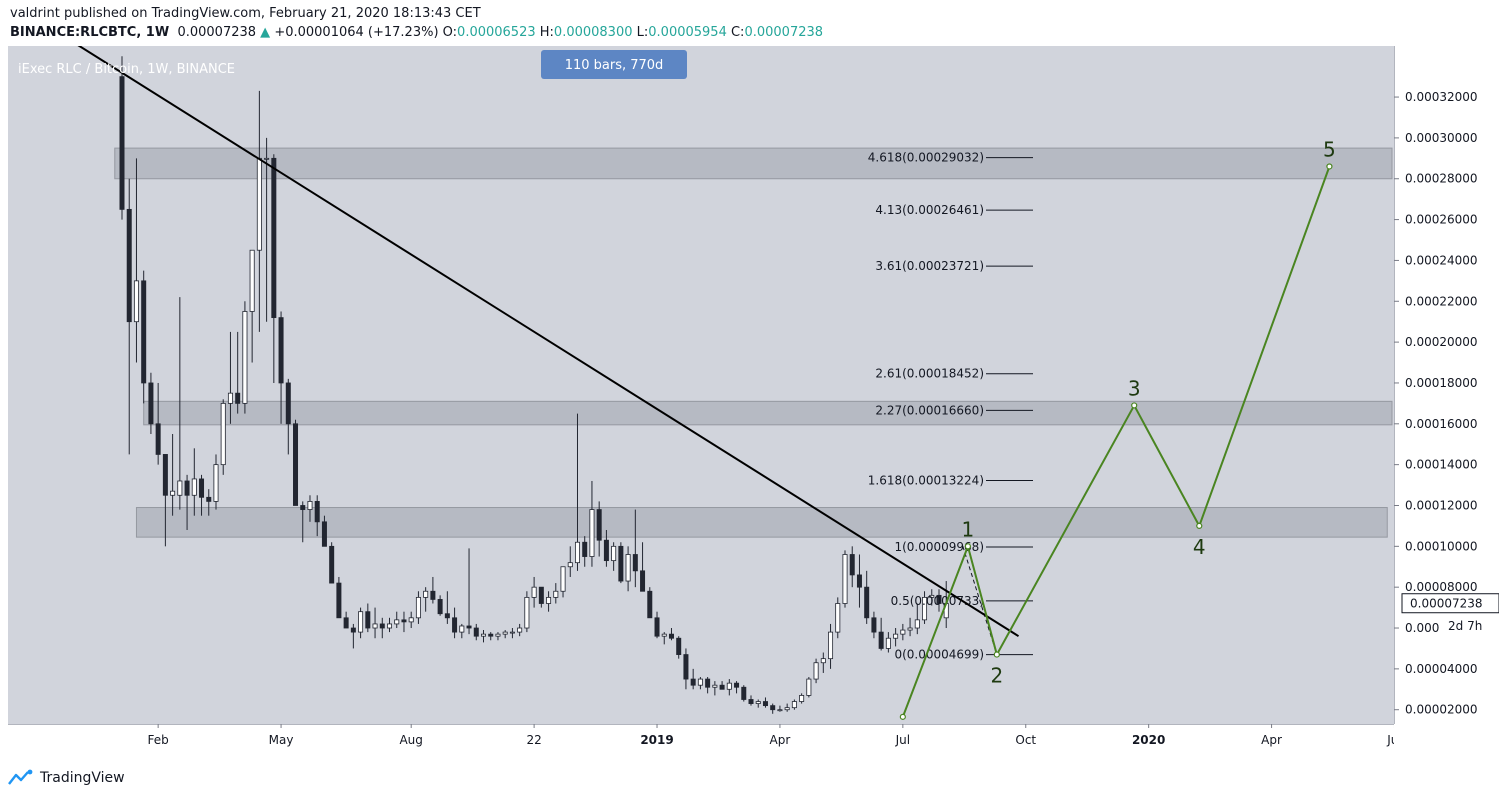  Describe the element at coordinates (1465, 626) in the screenshot. I see `countdown-label: 2d 7h` at that location.